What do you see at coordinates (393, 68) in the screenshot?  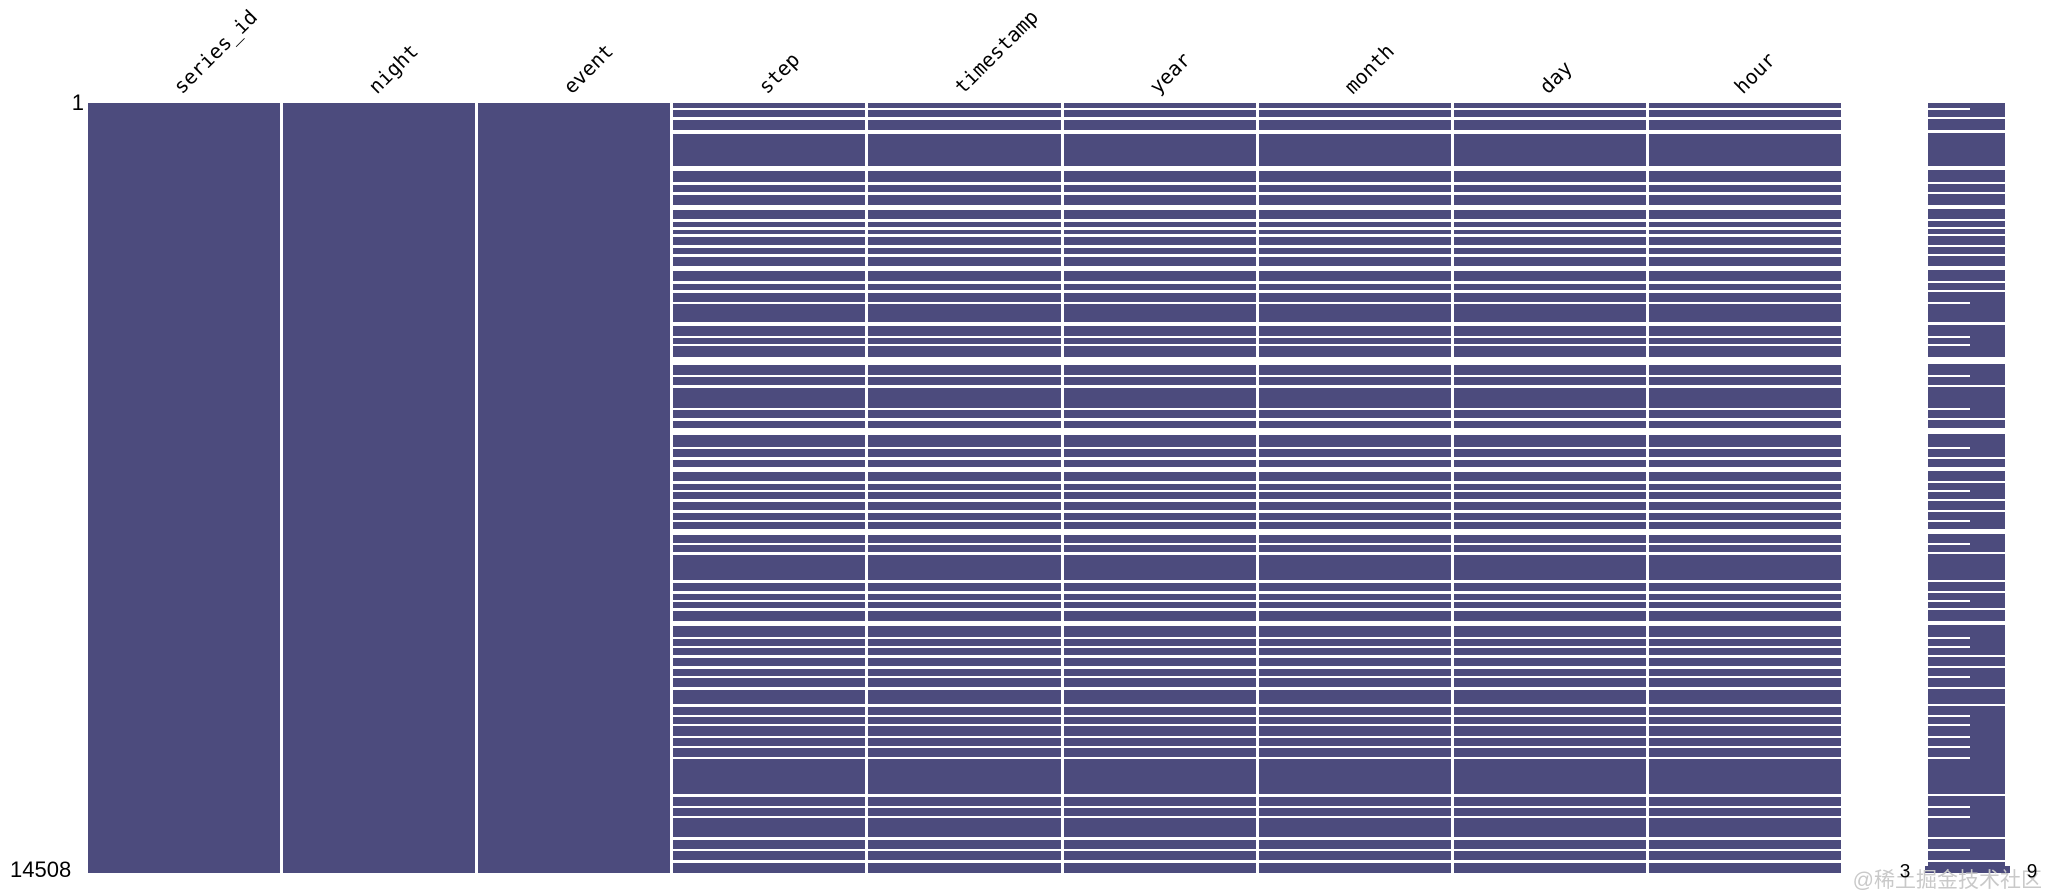 I see `column-label-night: night` at bounding box center [393, 68].